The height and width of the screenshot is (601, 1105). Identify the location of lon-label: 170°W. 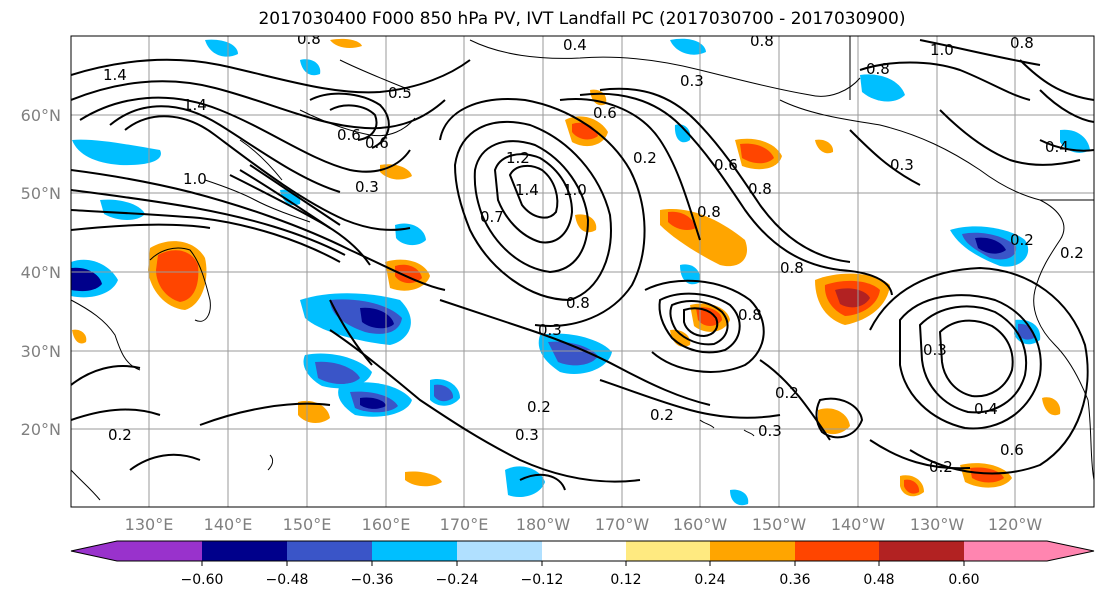
(622, 524).